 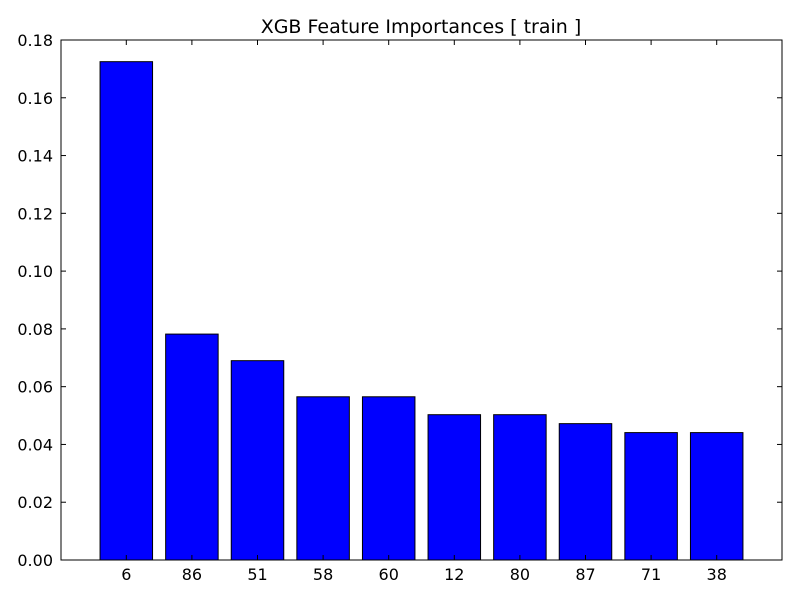 What do you see at coordinates (35, 502) in the screenshot?
I see `y-tick-label: 0.02` at bounding box center [35, 502].